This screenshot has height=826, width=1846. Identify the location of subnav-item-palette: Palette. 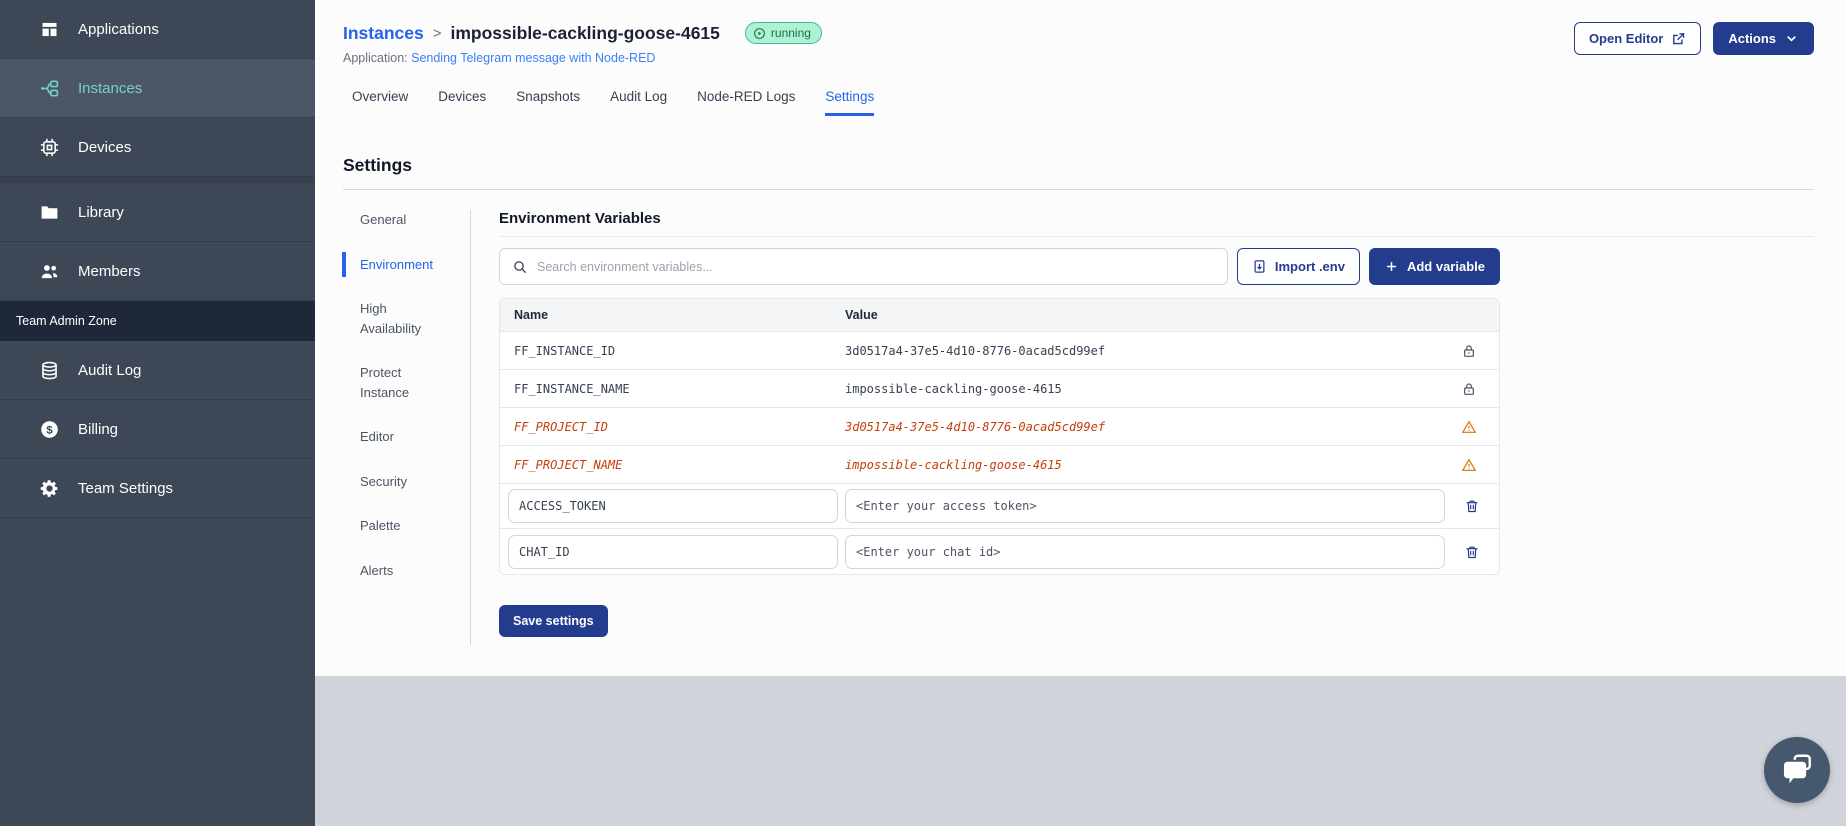
(380, 525).